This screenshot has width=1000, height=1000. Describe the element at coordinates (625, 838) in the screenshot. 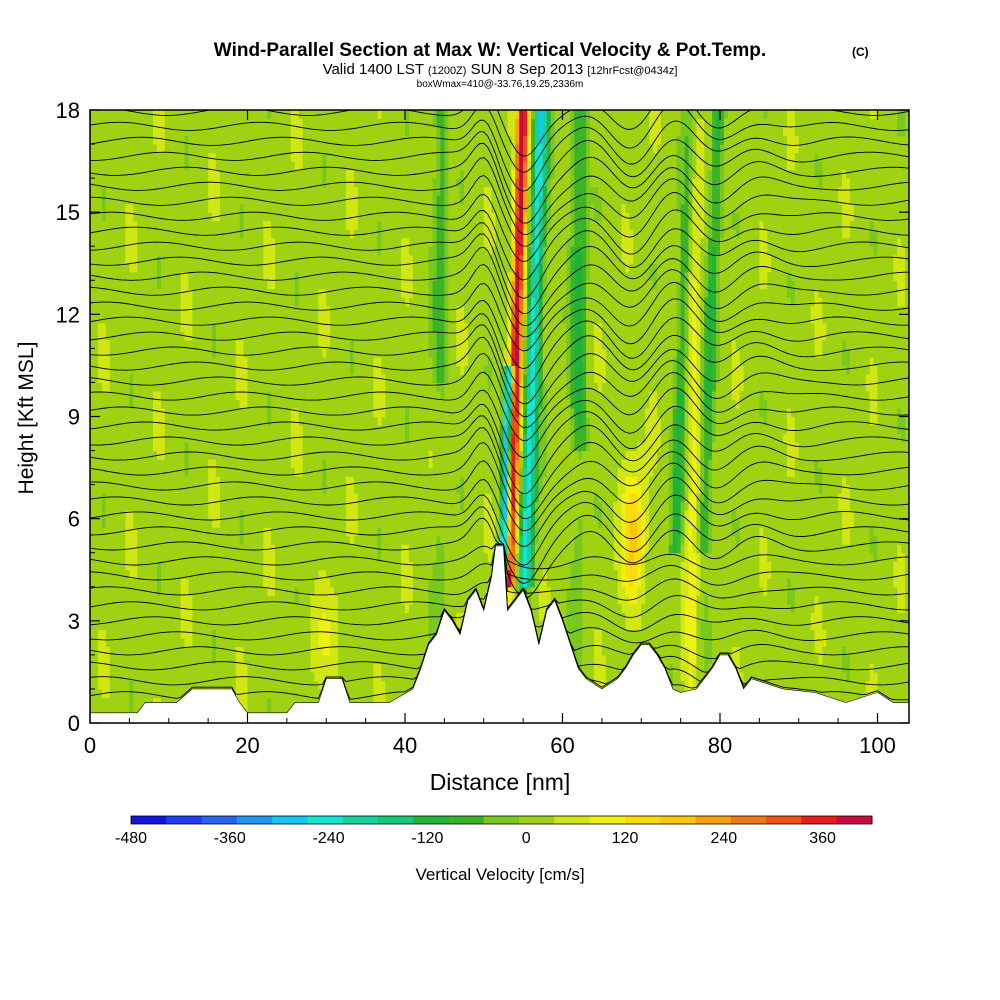

I see `colorbar-tick-label: 120` at that location.